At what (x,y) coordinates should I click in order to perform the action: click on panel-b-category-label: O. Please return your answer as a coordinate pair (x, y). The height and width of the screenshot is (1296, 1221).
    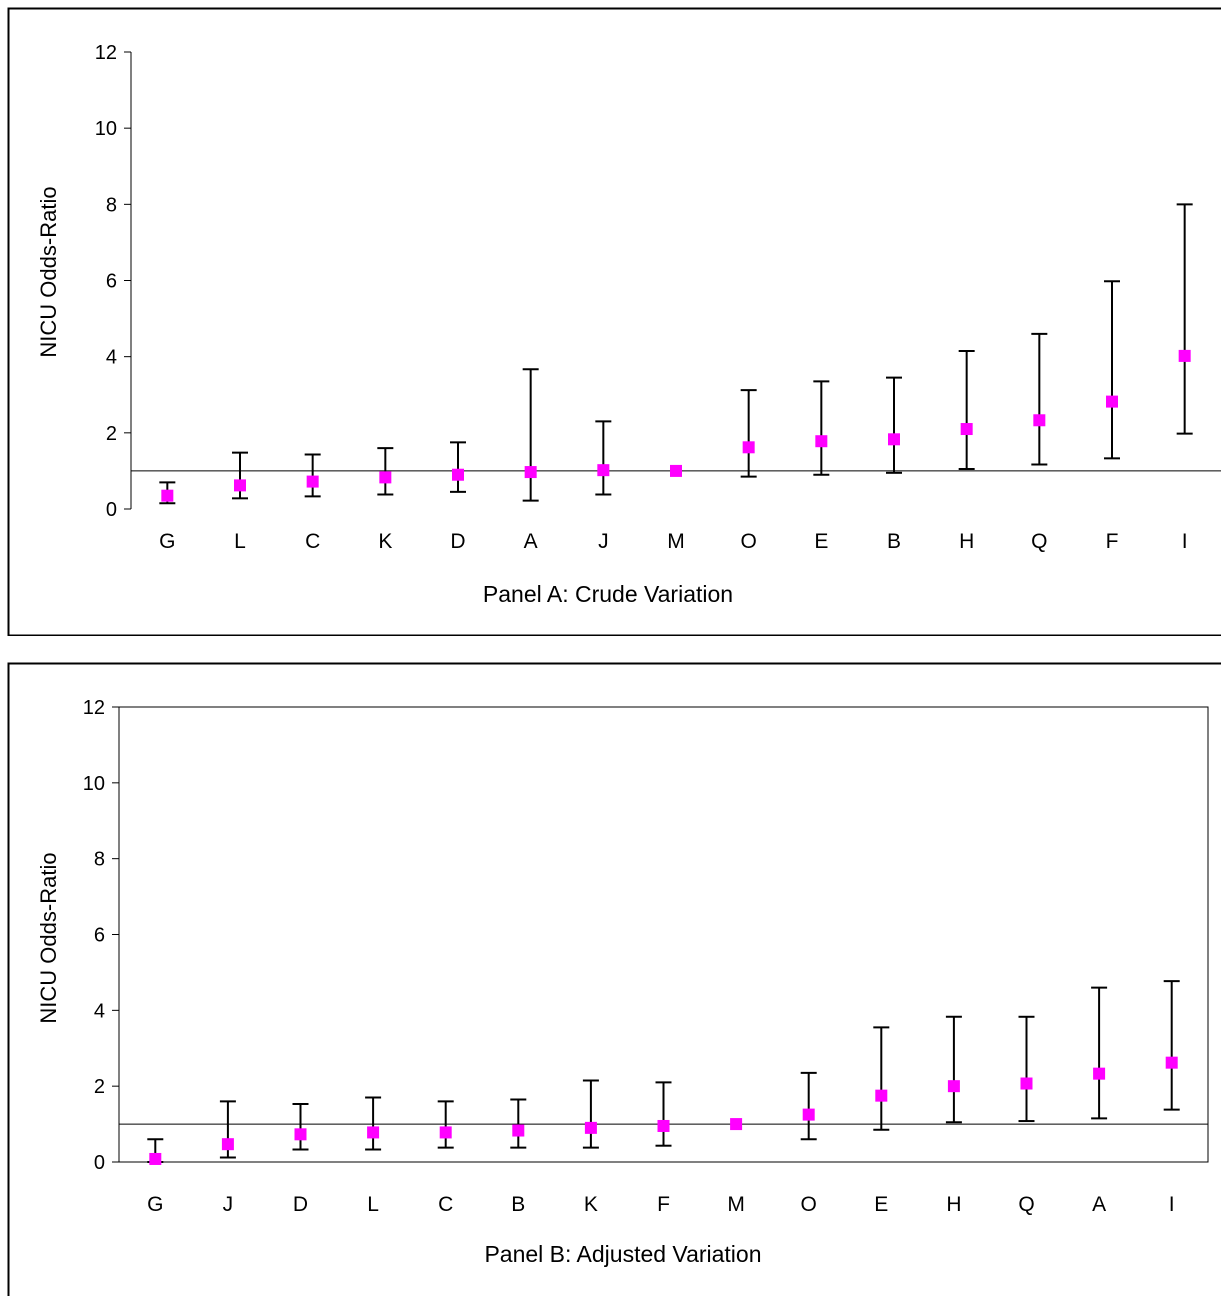
    Looking at the image, I should click on (809, 1204).